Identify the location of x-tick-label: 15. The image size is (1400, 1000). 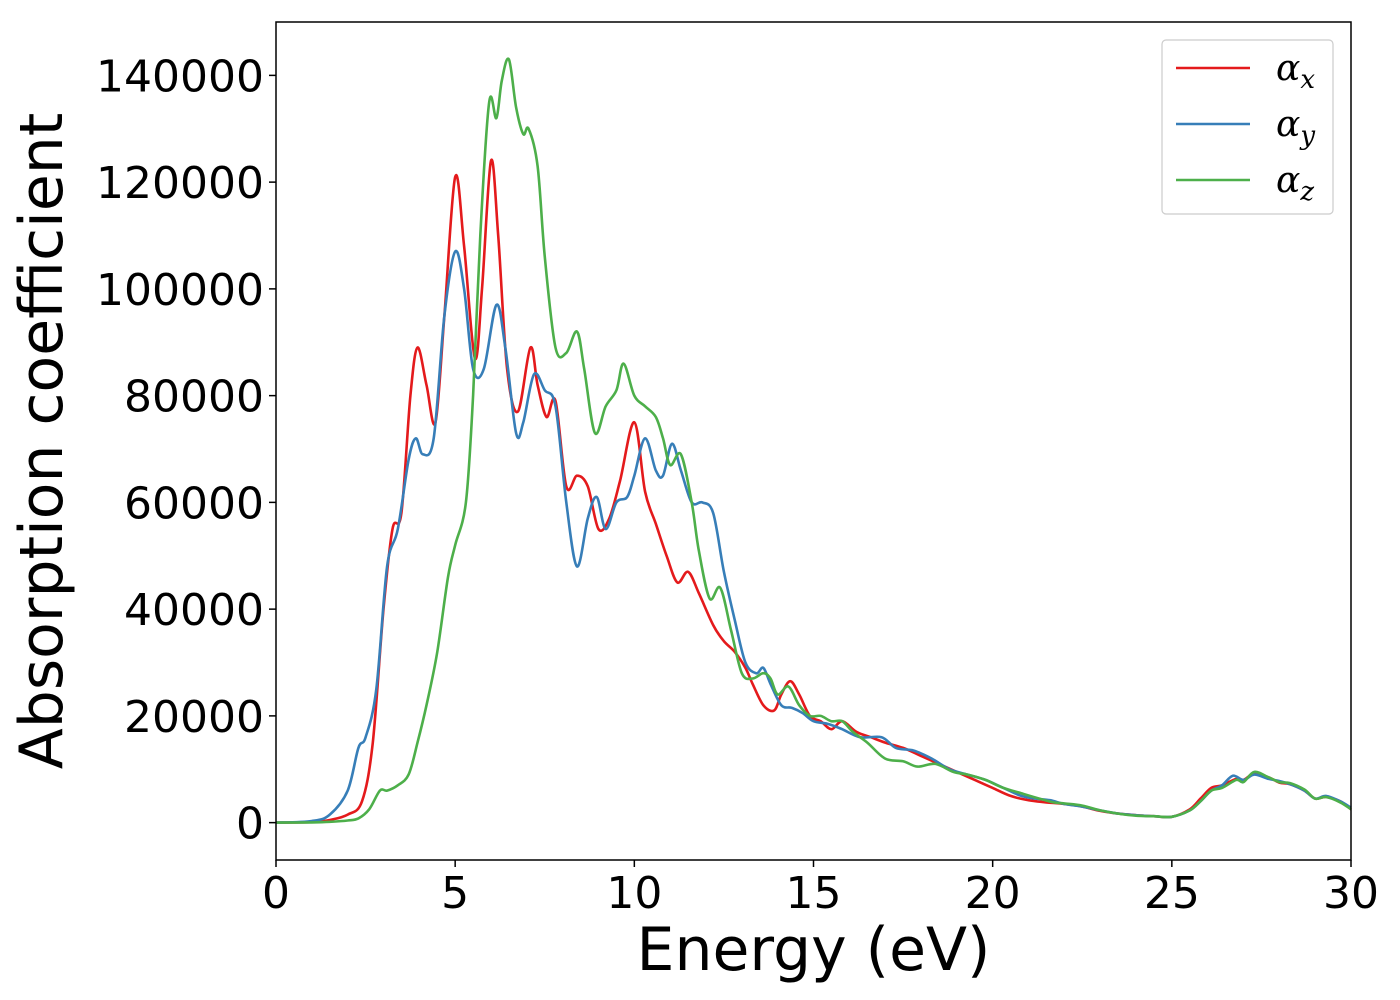
(814, 893).